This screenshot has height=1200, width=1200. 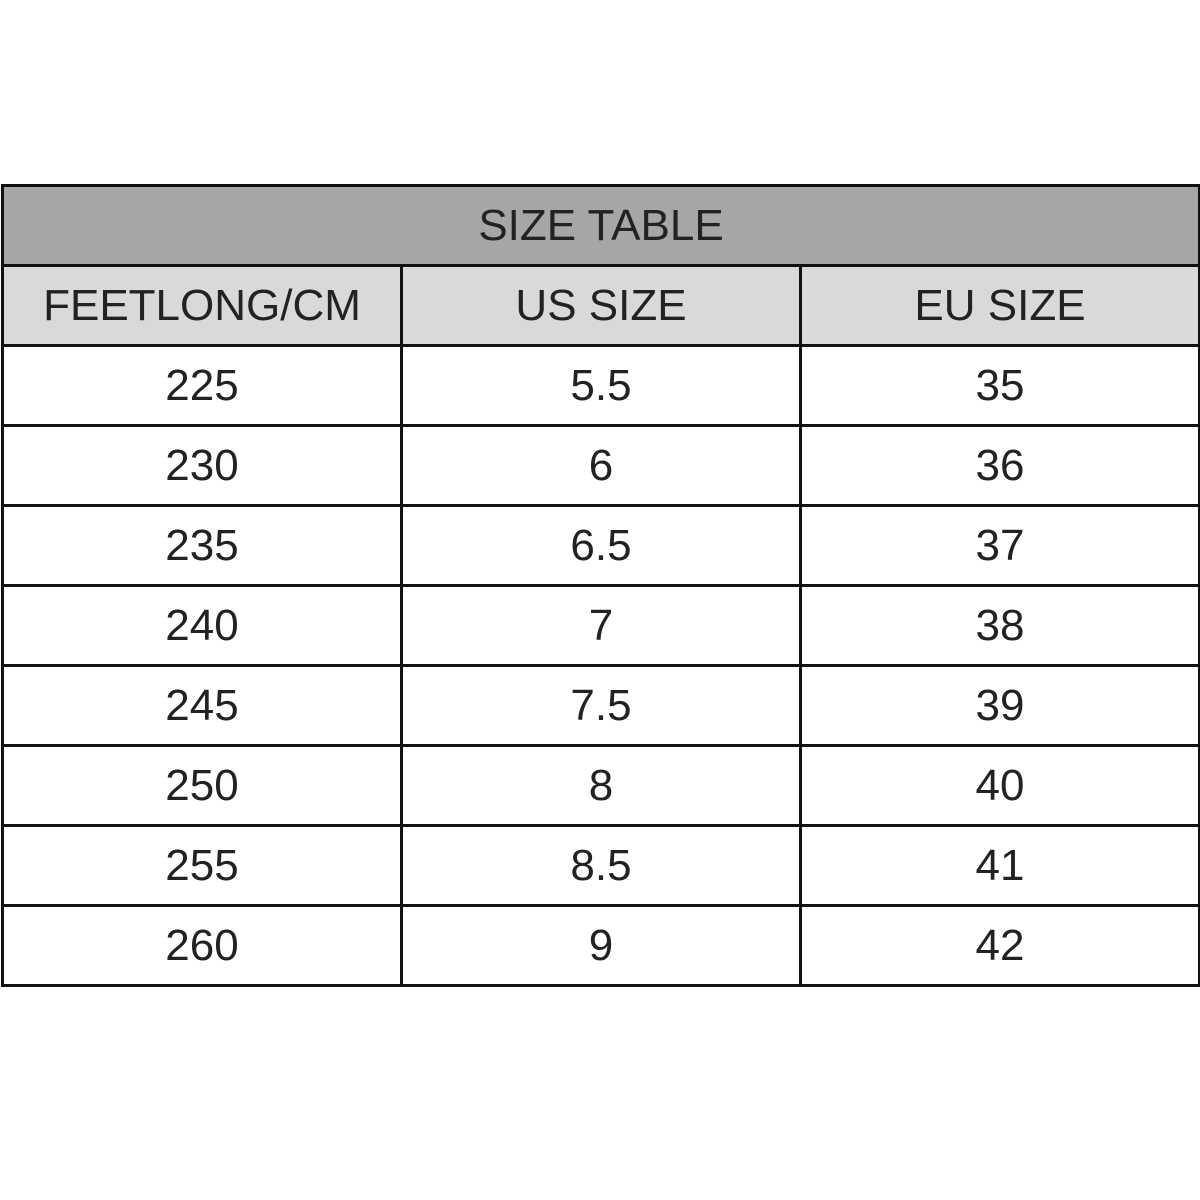 I want to click on table-row: 225 5.5 35, so click(x=600, y=385).